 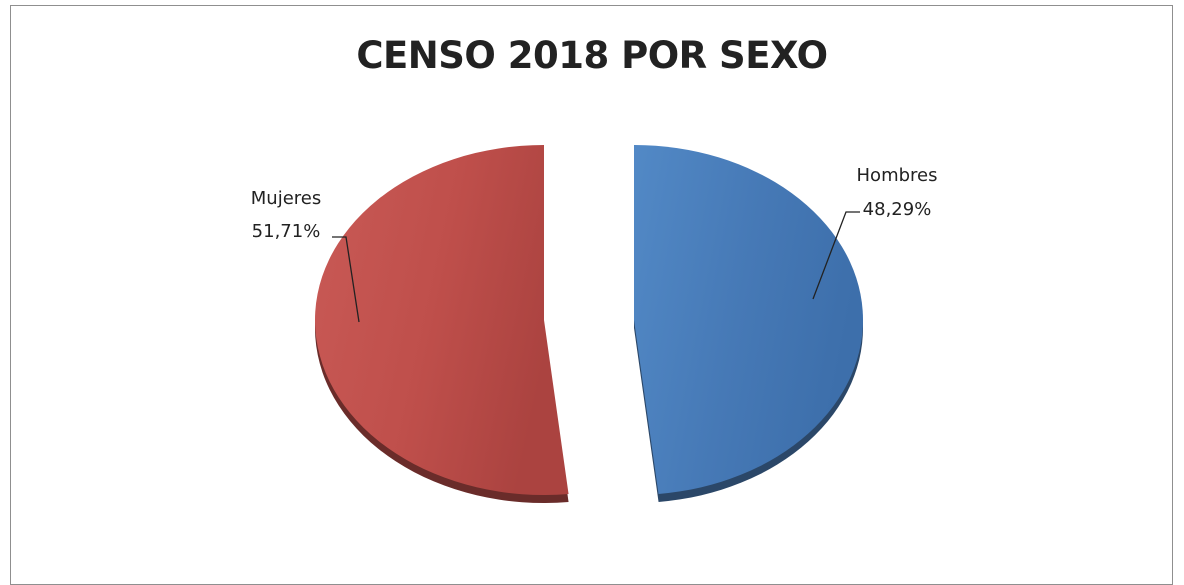 What do you see at coordinates (346, 279) in the screenshot?
I see `leader-line-mujeres` at bounding box center [346, 279].